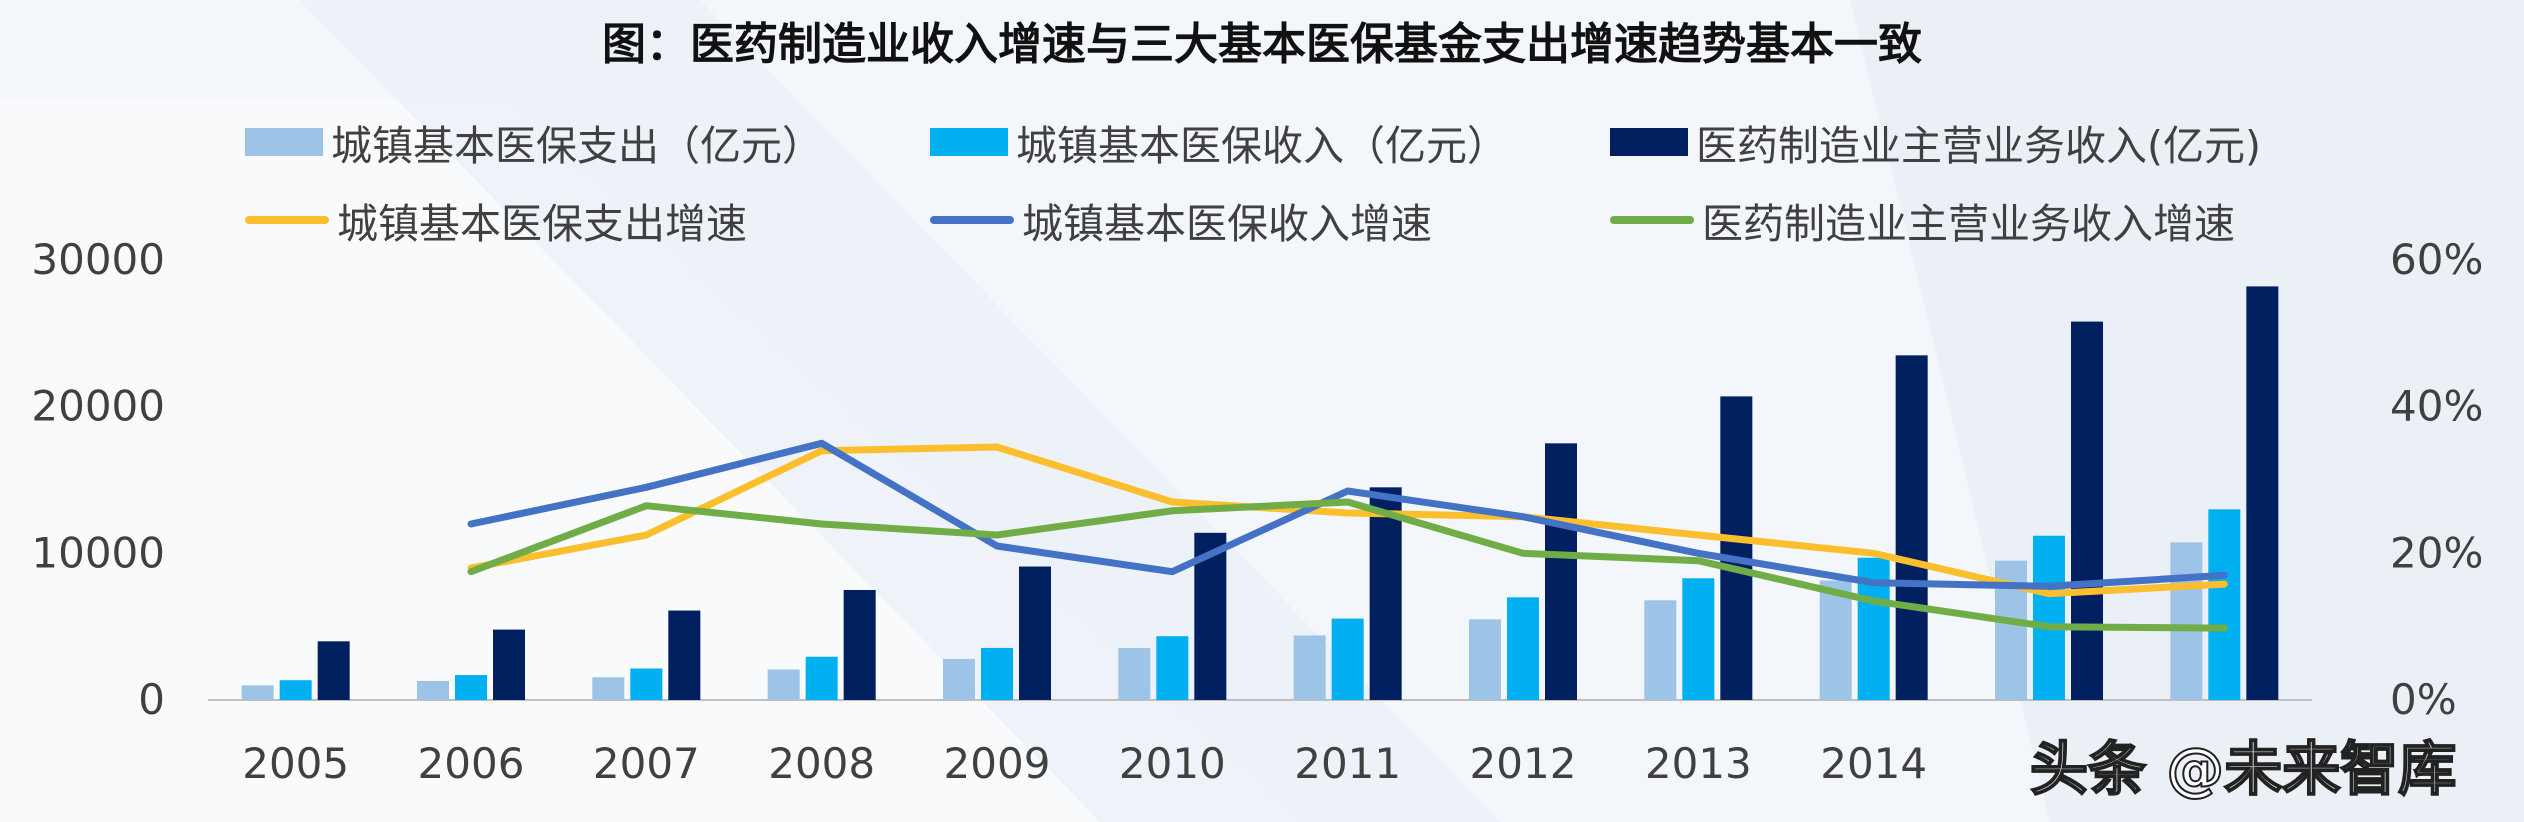 The width and height of the screenshot is (2524, 822). Describe the element at coordinates (1968, 224) in the screenshot. I see `legend-label: 医药制造业主营业务收入增速` at that location.